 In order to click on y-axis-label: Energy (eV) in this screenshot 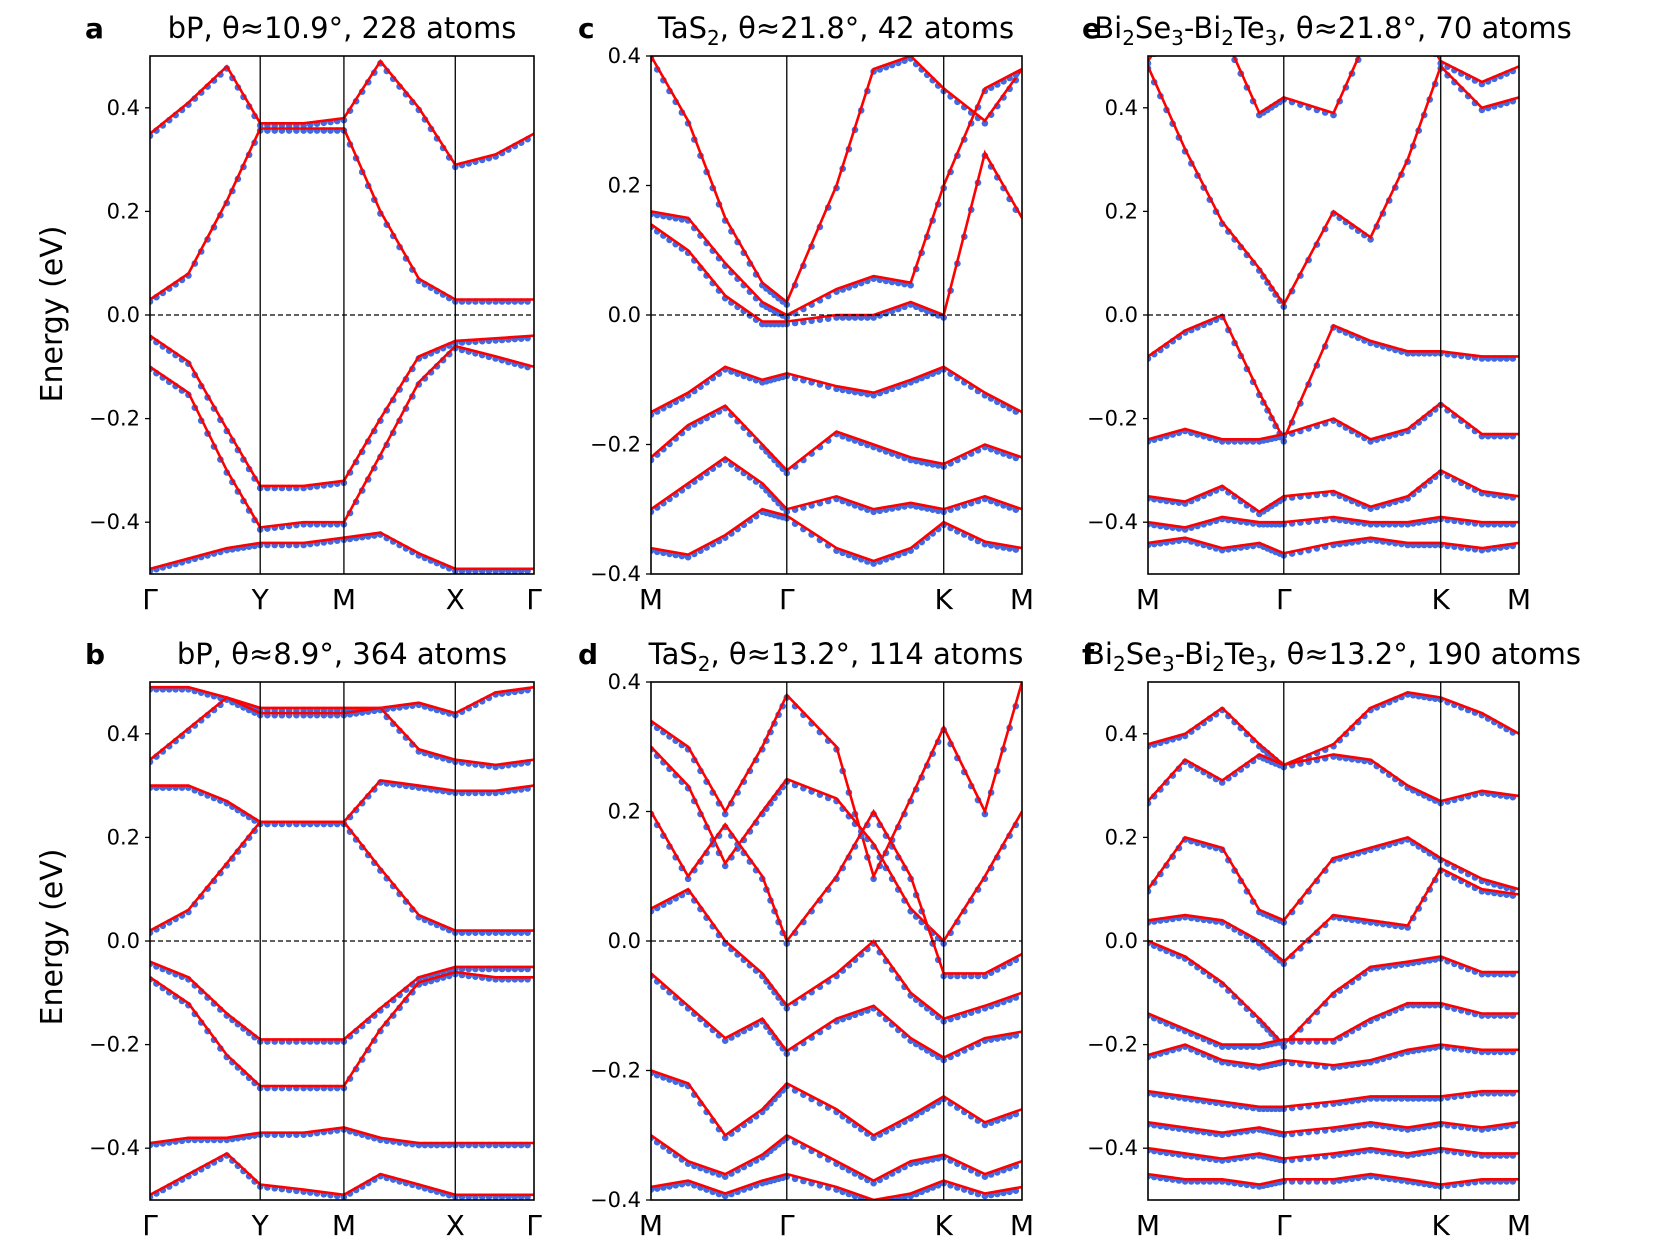, I will do `click(52, 314)`.